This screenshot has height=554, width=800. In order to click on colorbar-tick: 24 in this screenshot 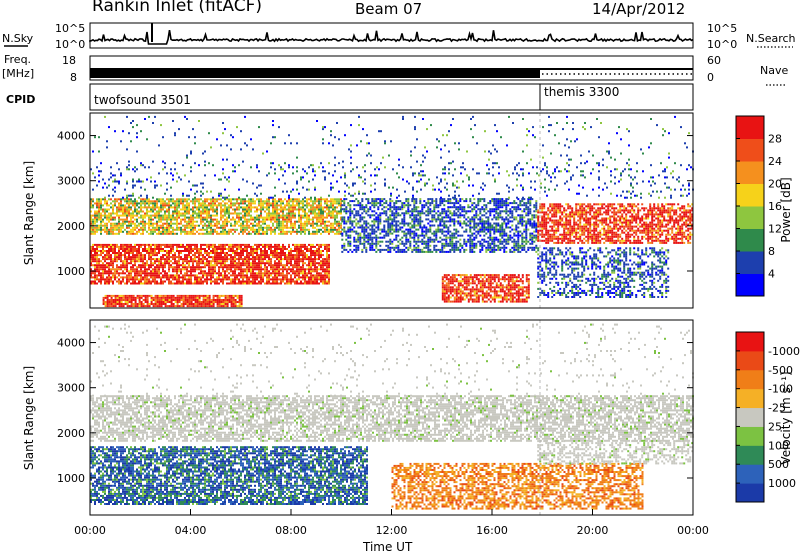, I will do `click(775, 161)`.